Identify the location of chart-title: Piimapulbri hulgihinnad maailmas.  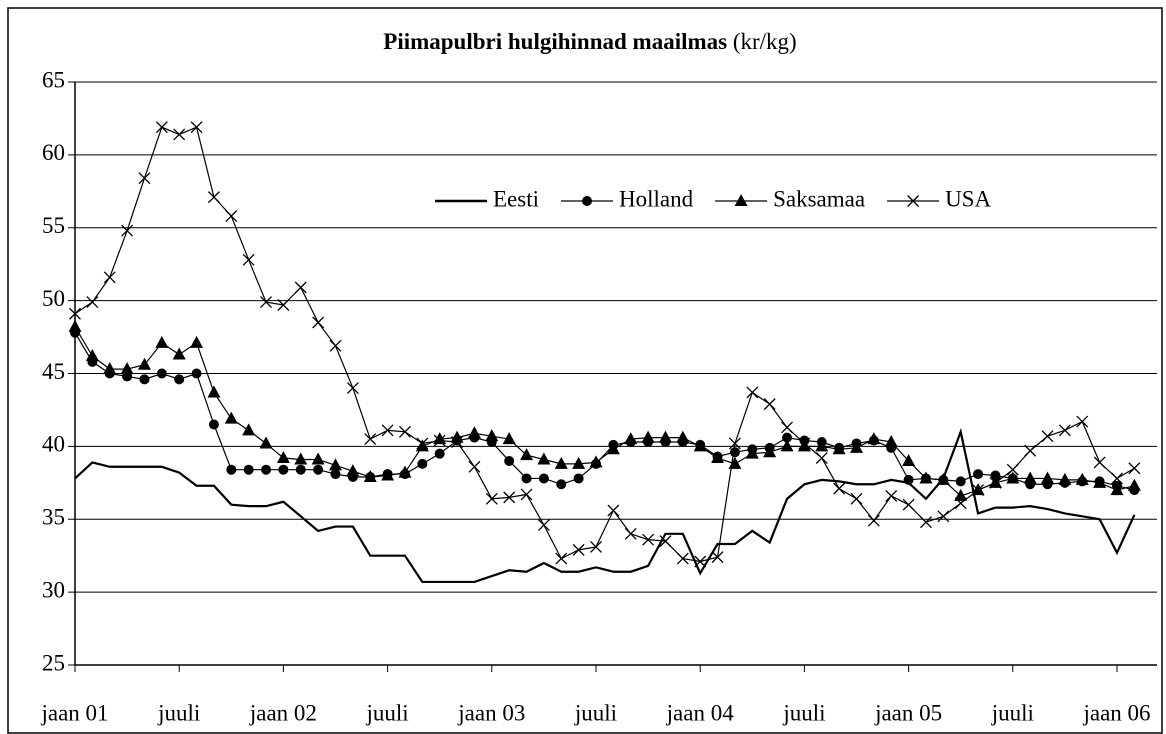
(555, 41).